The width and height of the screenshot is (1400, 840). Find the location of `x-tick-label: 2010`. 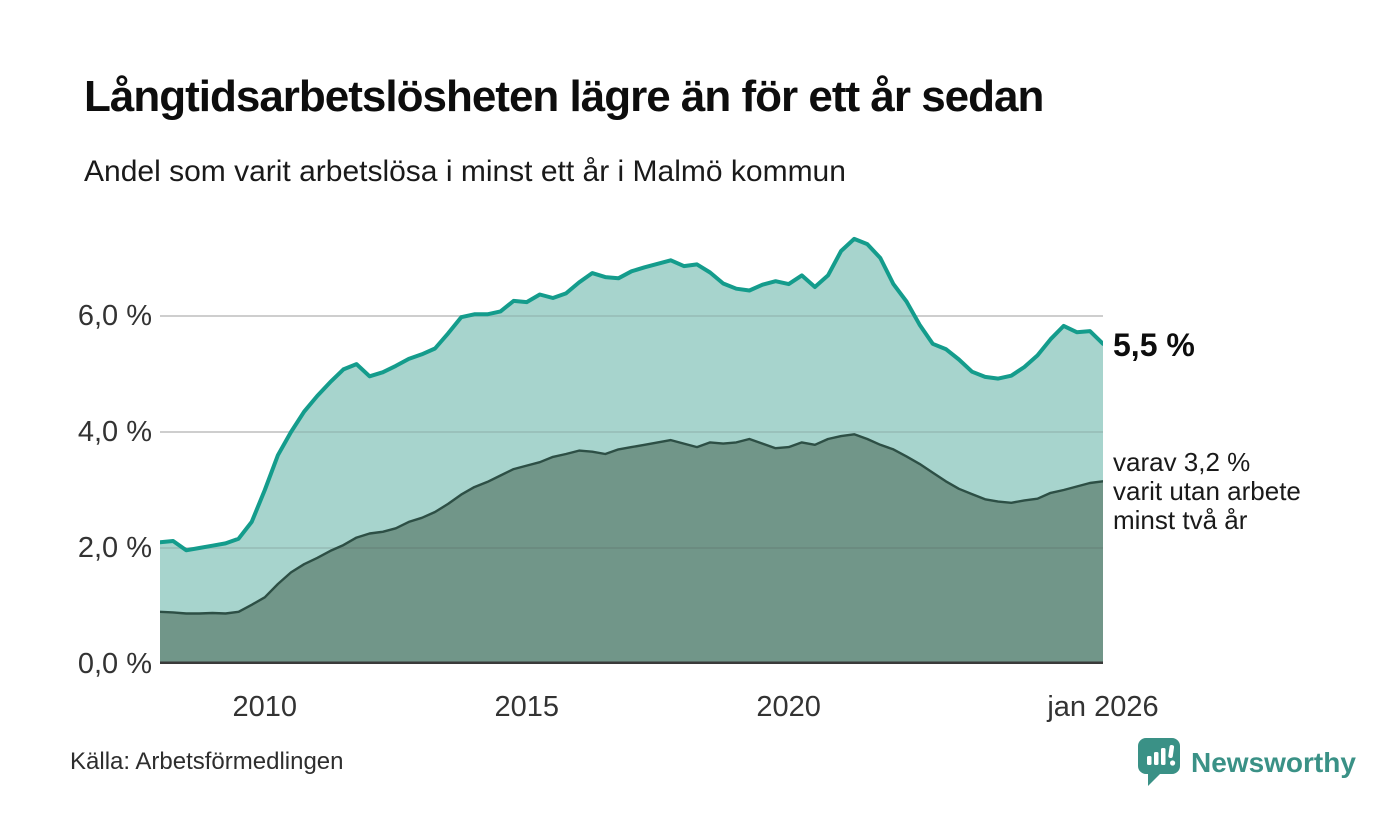

x-tick-label: 2010 is located at coordinates (265, 707).